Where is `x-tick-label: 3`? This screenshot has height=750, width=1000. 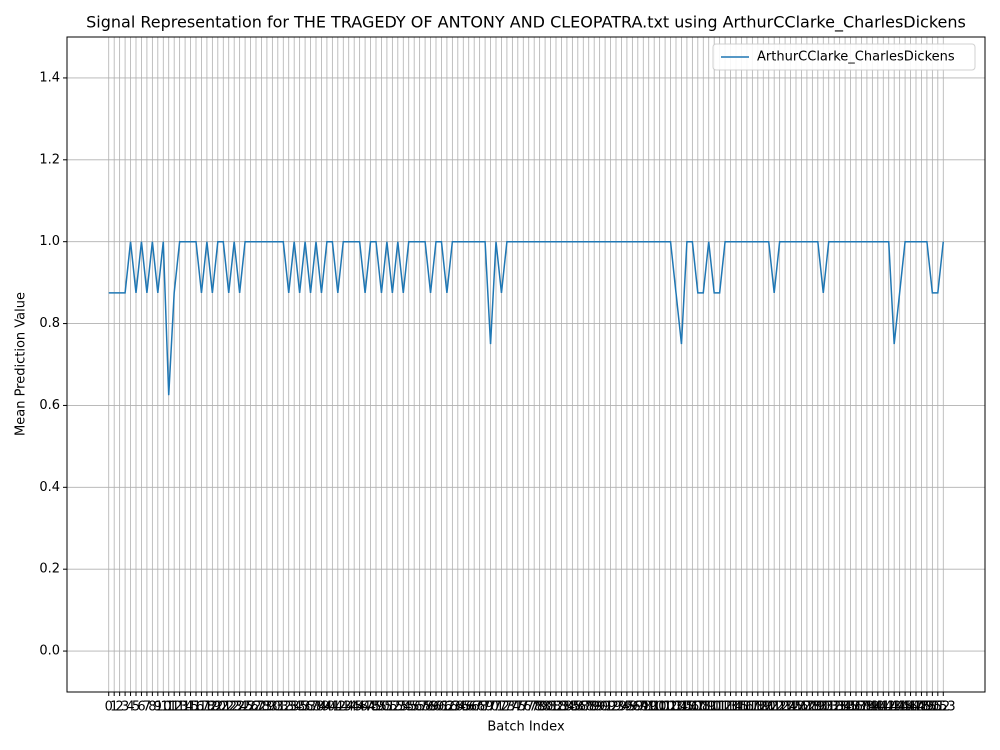 x-tick-label: 3 is located at coordinates (125, 707).